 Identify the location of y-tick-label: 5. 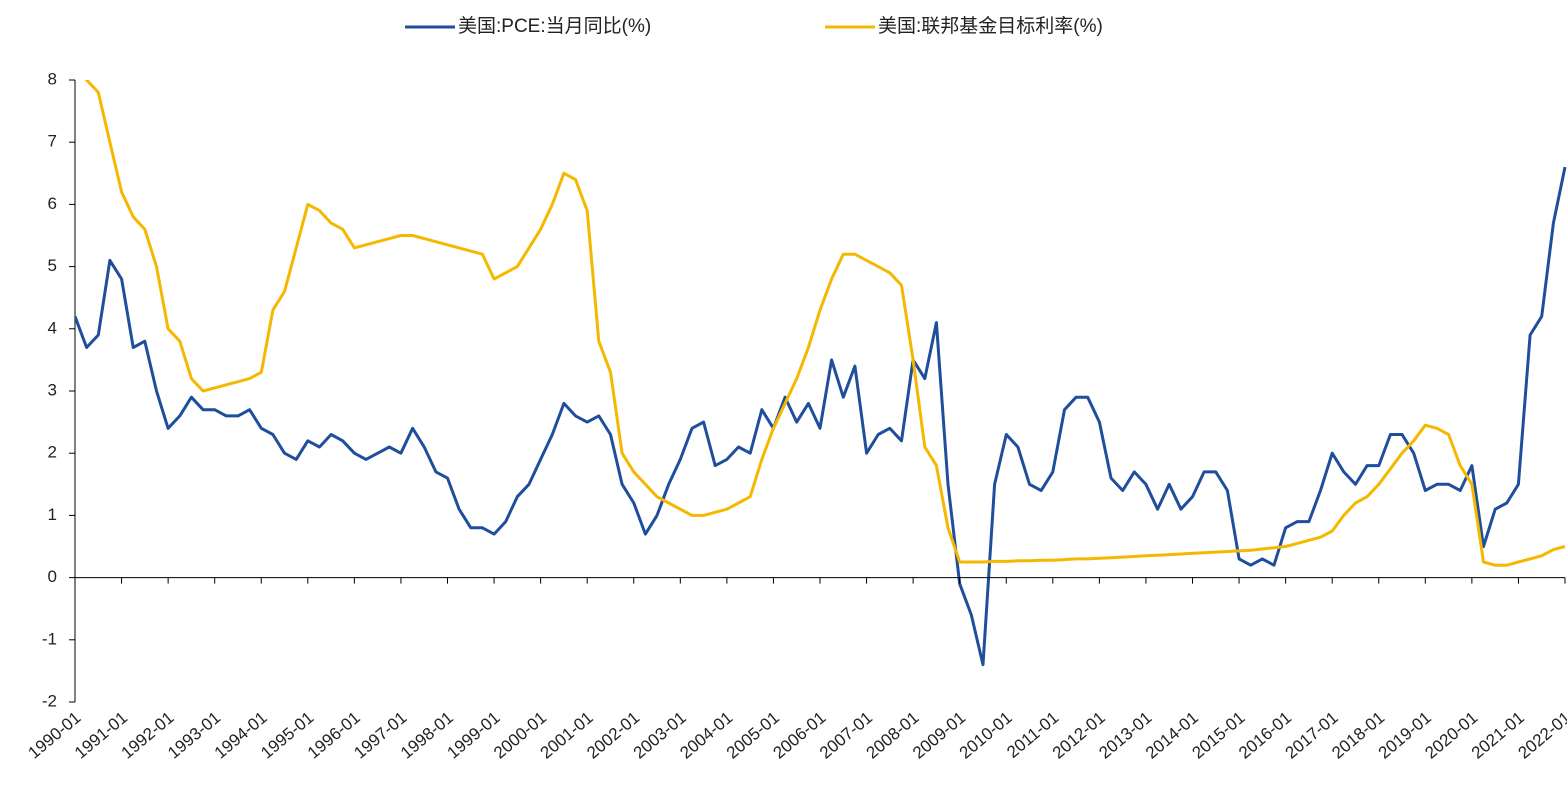
(52, 265).